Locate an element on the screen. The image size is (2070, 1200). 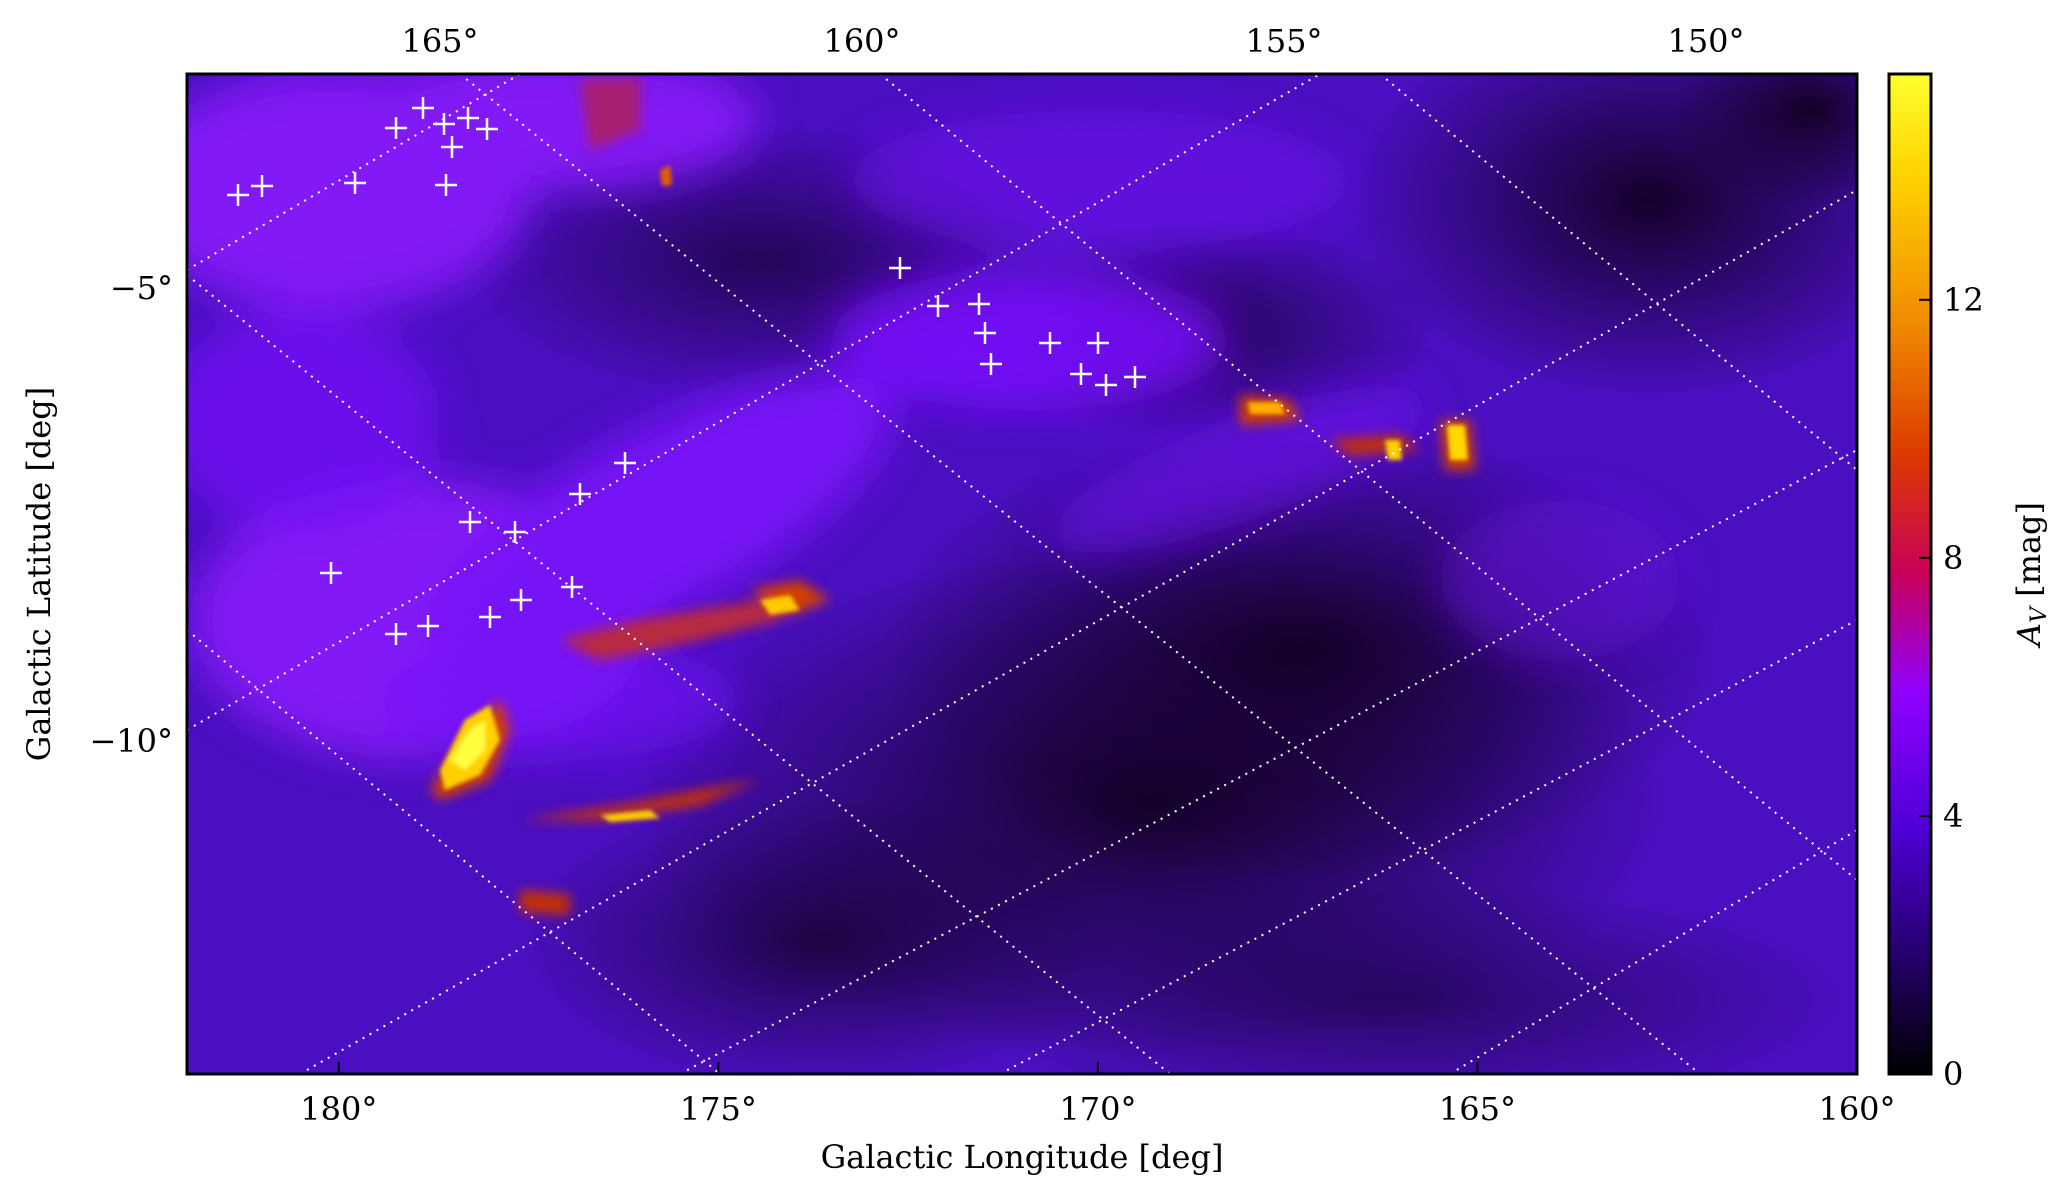
top-tick-label: 150° is located at coordinates (1705, 41).